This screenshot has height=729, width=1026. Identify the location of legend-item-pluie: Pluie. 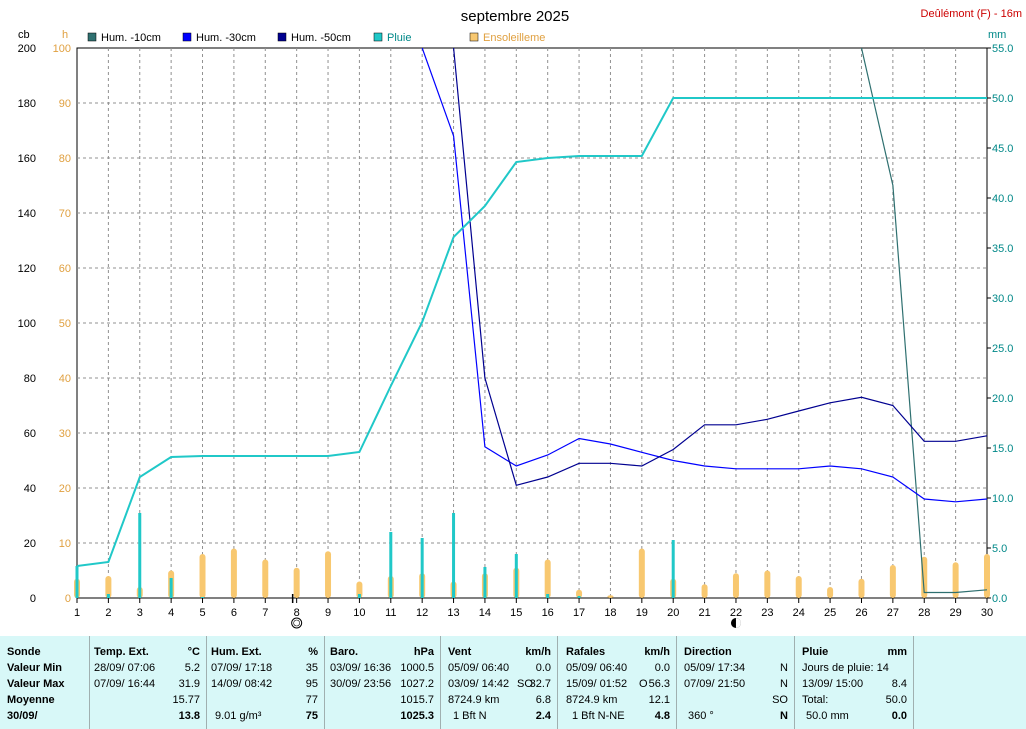
(399, 38).